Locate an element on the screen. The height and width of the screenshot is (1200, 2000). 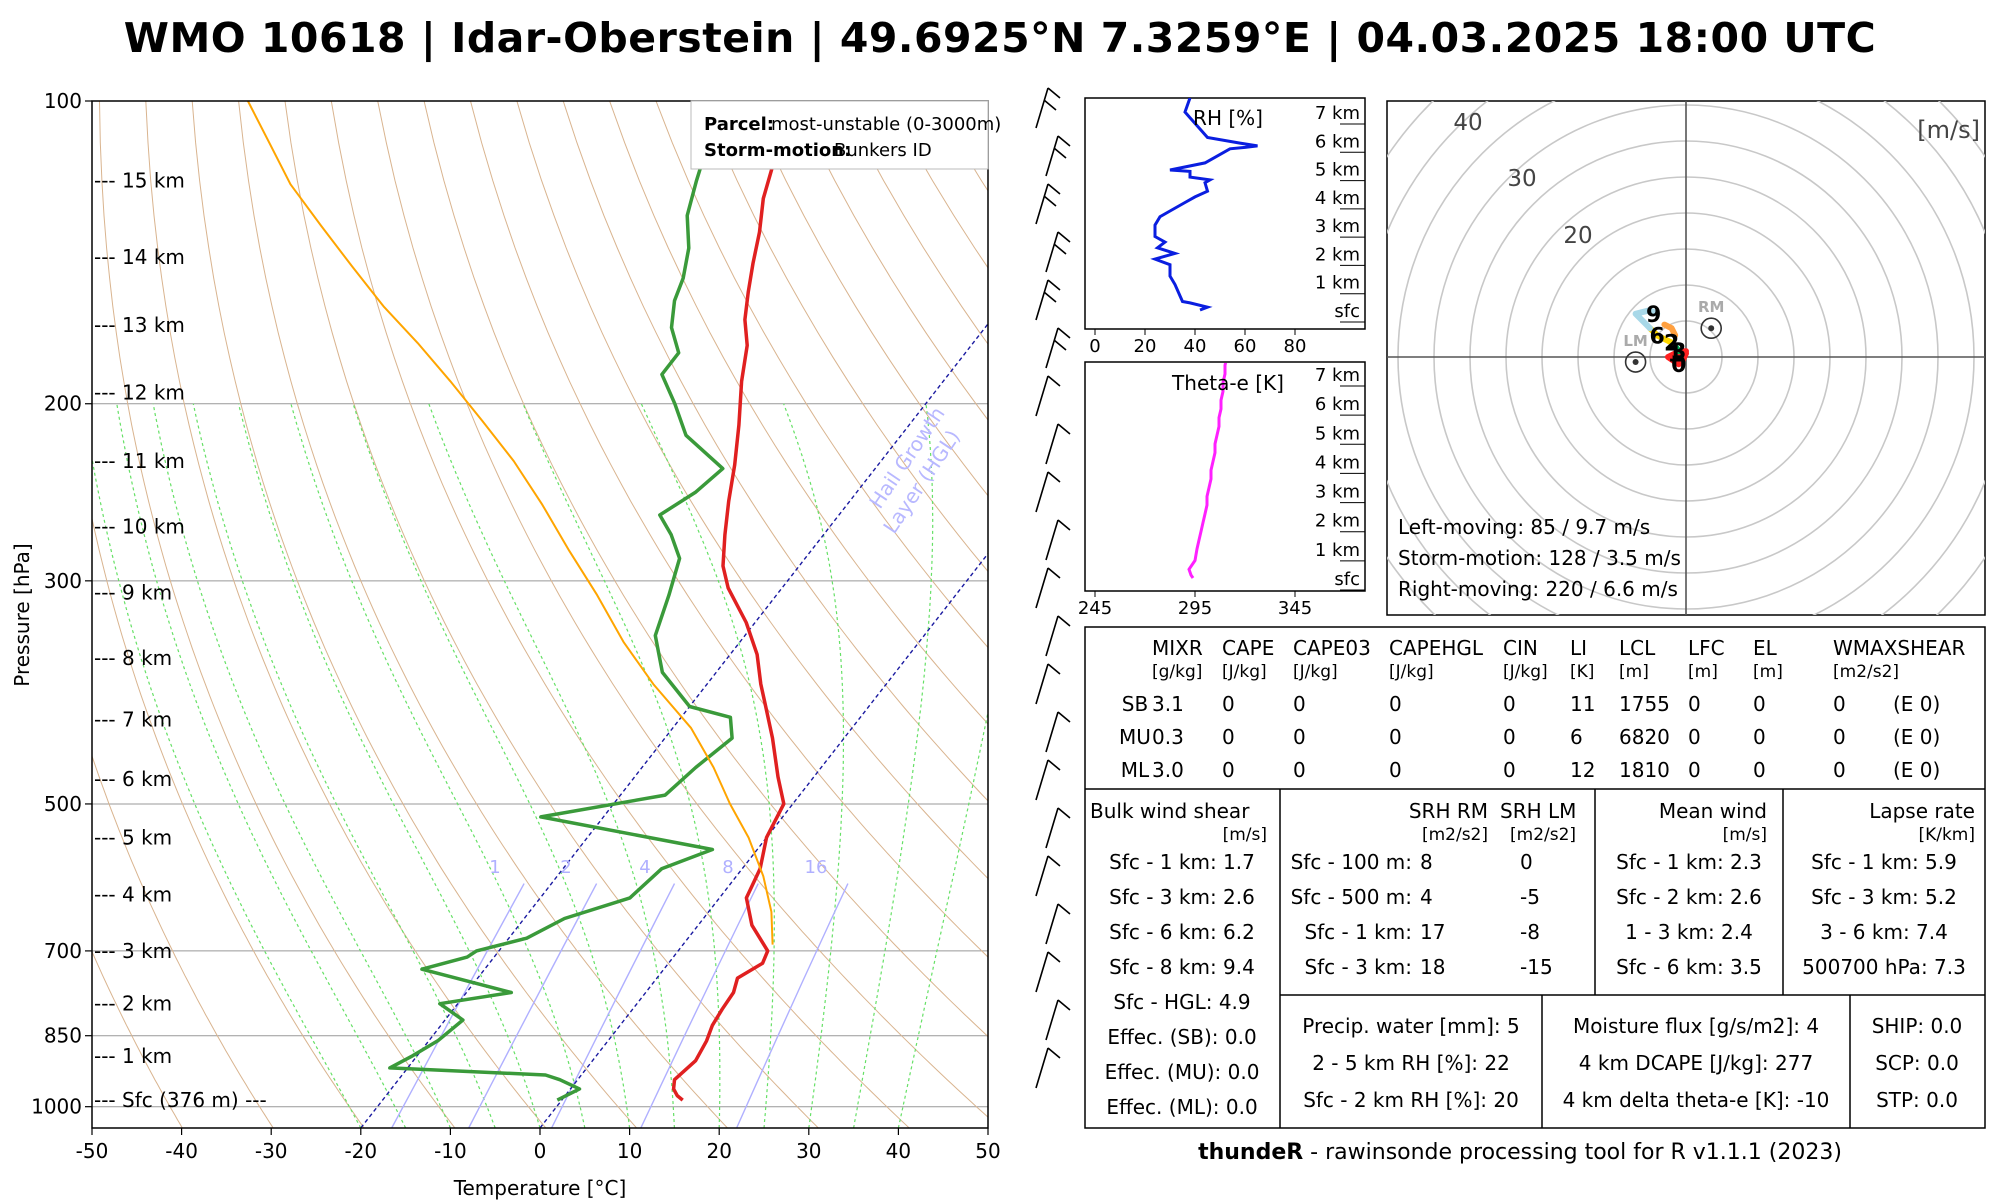
height-label: --- 6 km is located at coordinates (133, 779).